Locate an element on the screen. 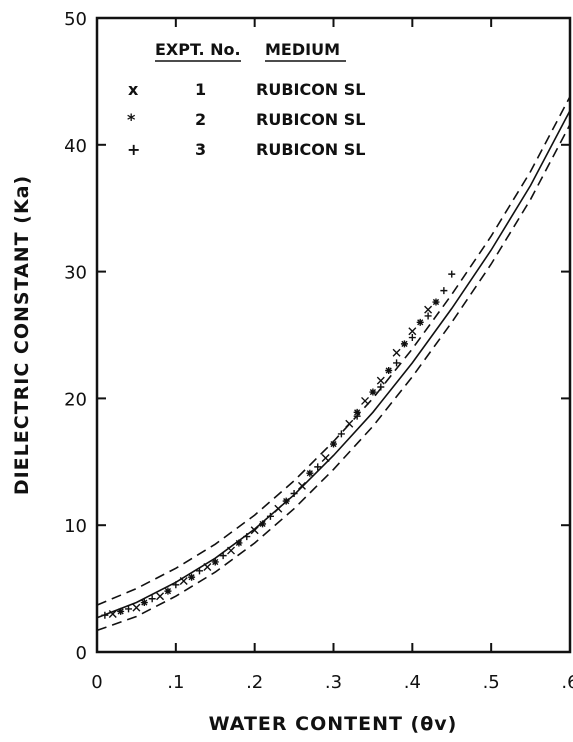  legend-row-1-symbol: x is located at coordinates (133, 89).